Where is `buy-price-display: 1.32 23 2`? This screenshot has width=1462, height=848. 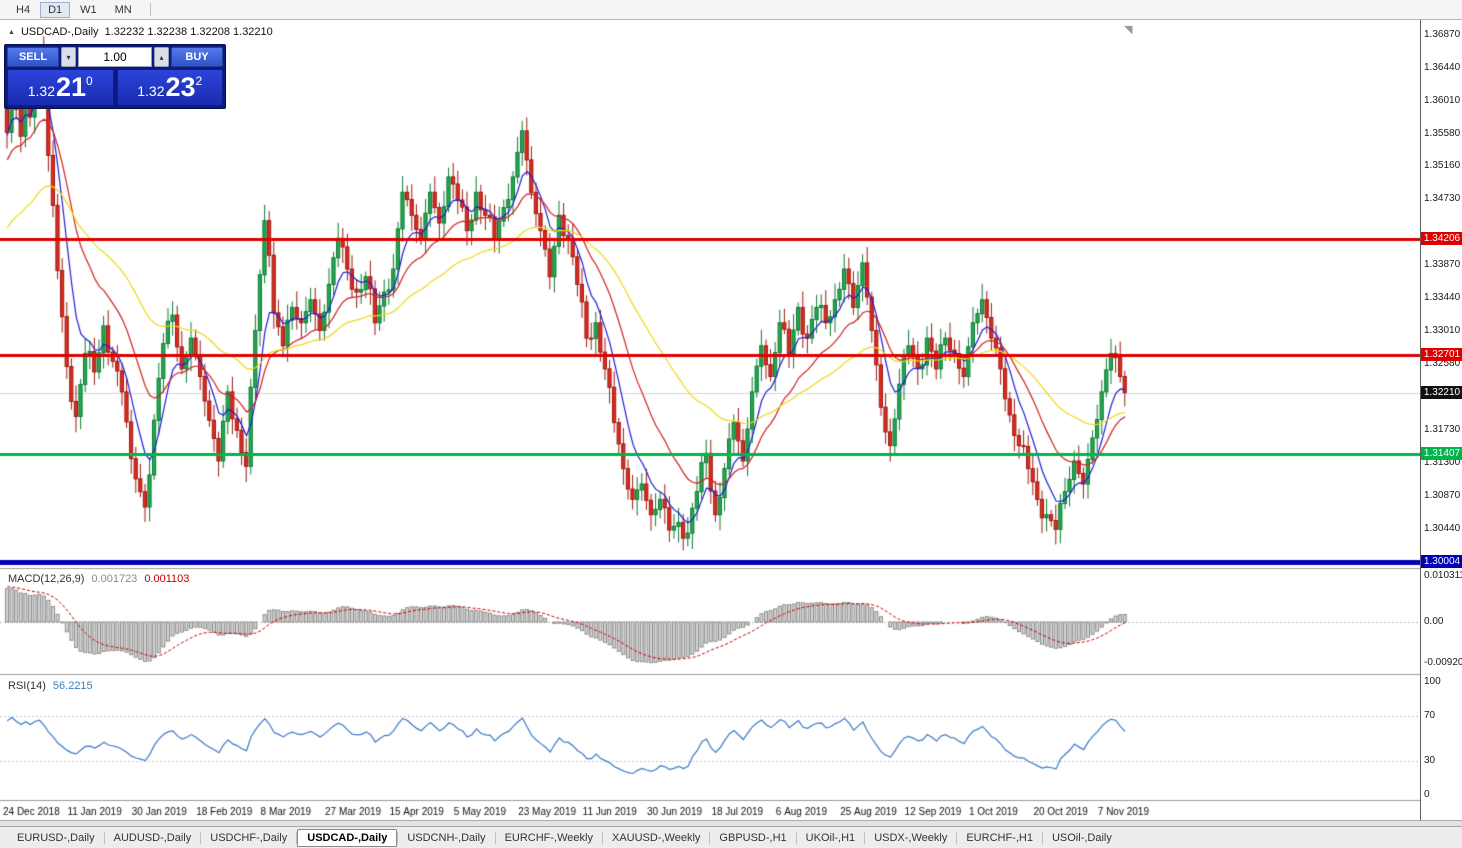 buy-price-display: 1.32 23 2 is located at coordinates (169, 87).